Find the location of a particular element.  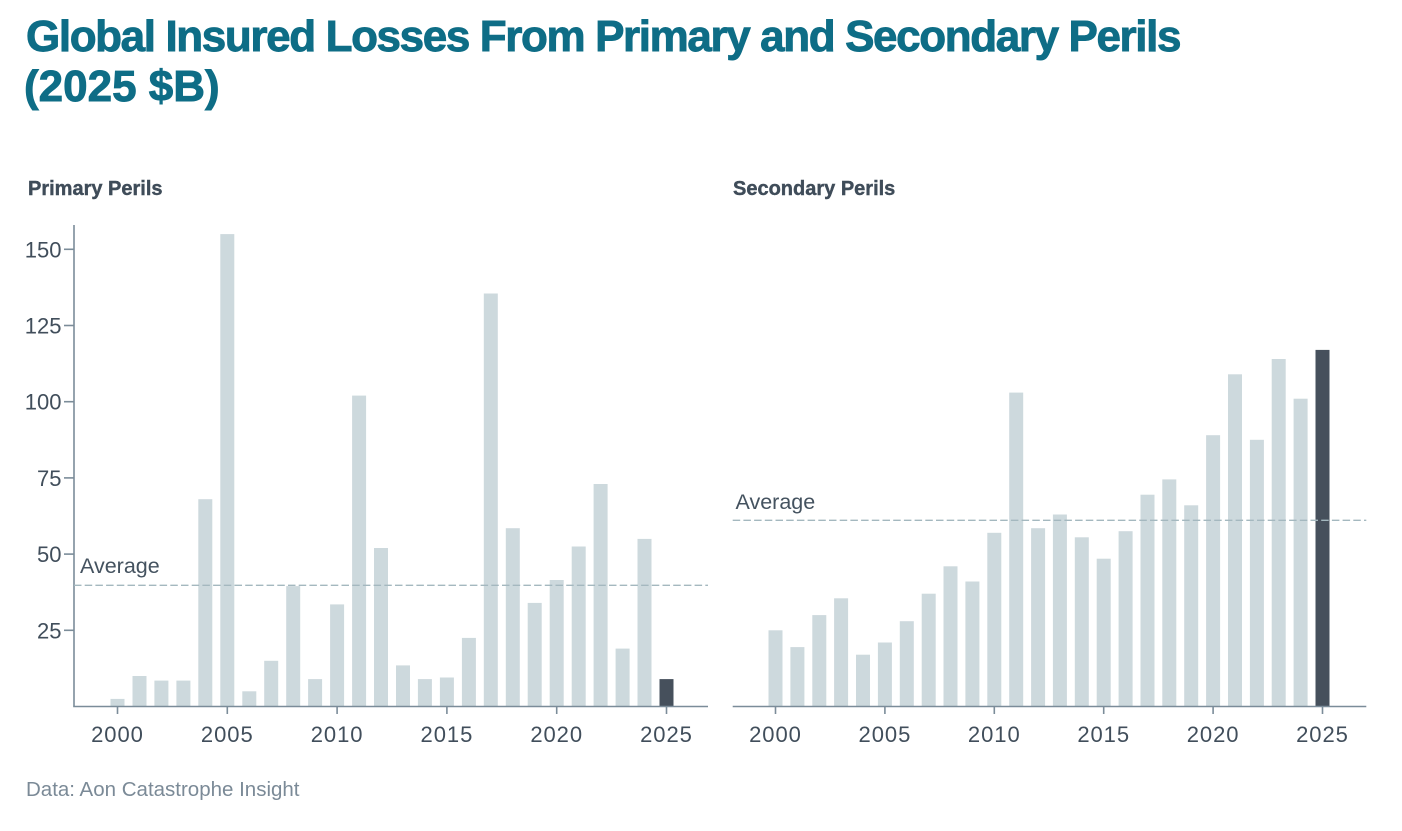

svg-text: Primary Perils is located at coordinates (95, 189).